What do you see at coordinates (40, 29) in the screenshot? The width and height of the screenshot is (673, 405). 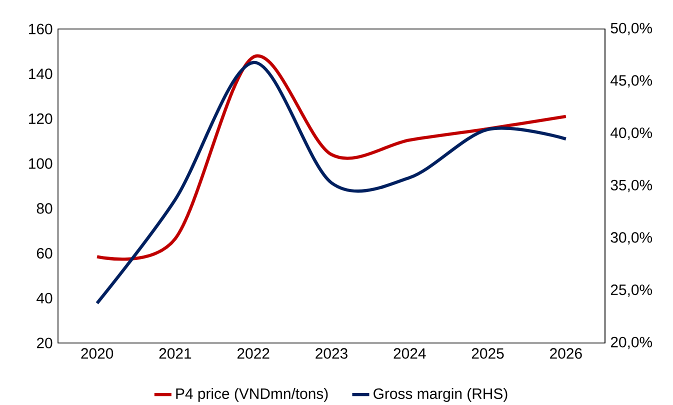 I see `y-tick-label: 160` at bounding box center [40, 29].